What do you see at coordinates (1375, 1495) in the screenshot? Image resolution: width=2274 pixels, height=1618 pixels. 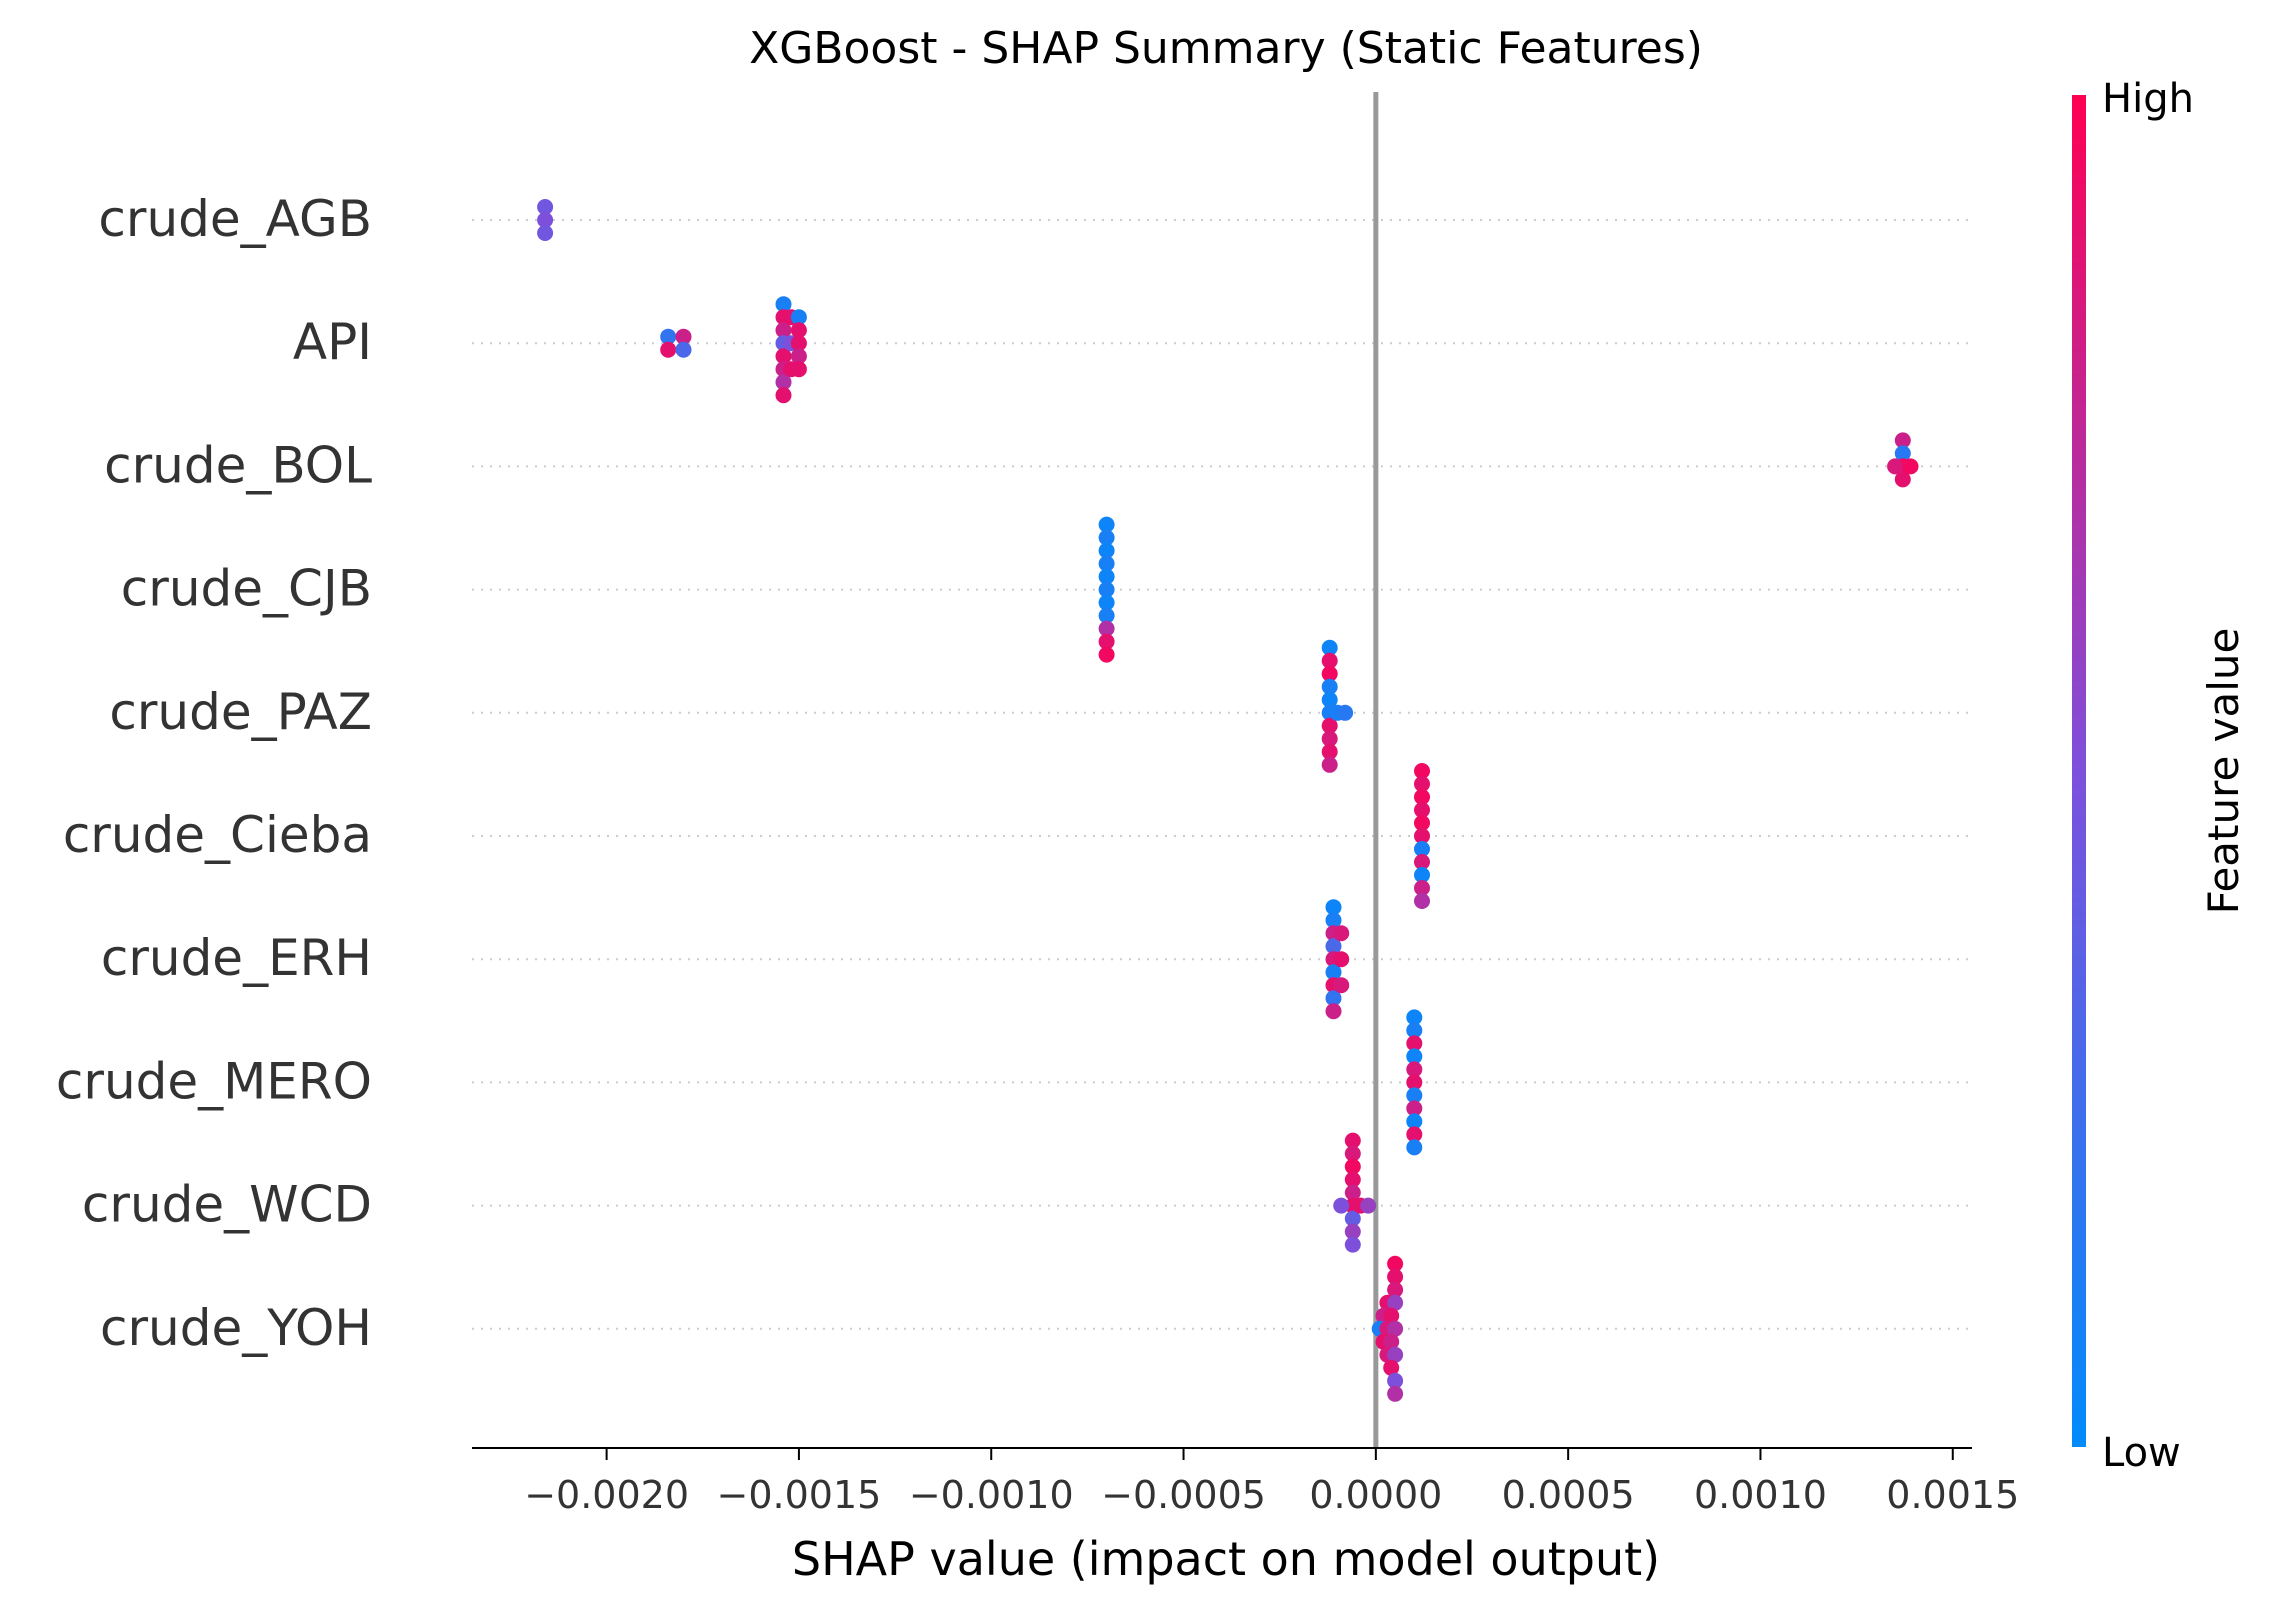 I see `x-tick-label-4: 0.0000` at bounding box center [1375, 1495].